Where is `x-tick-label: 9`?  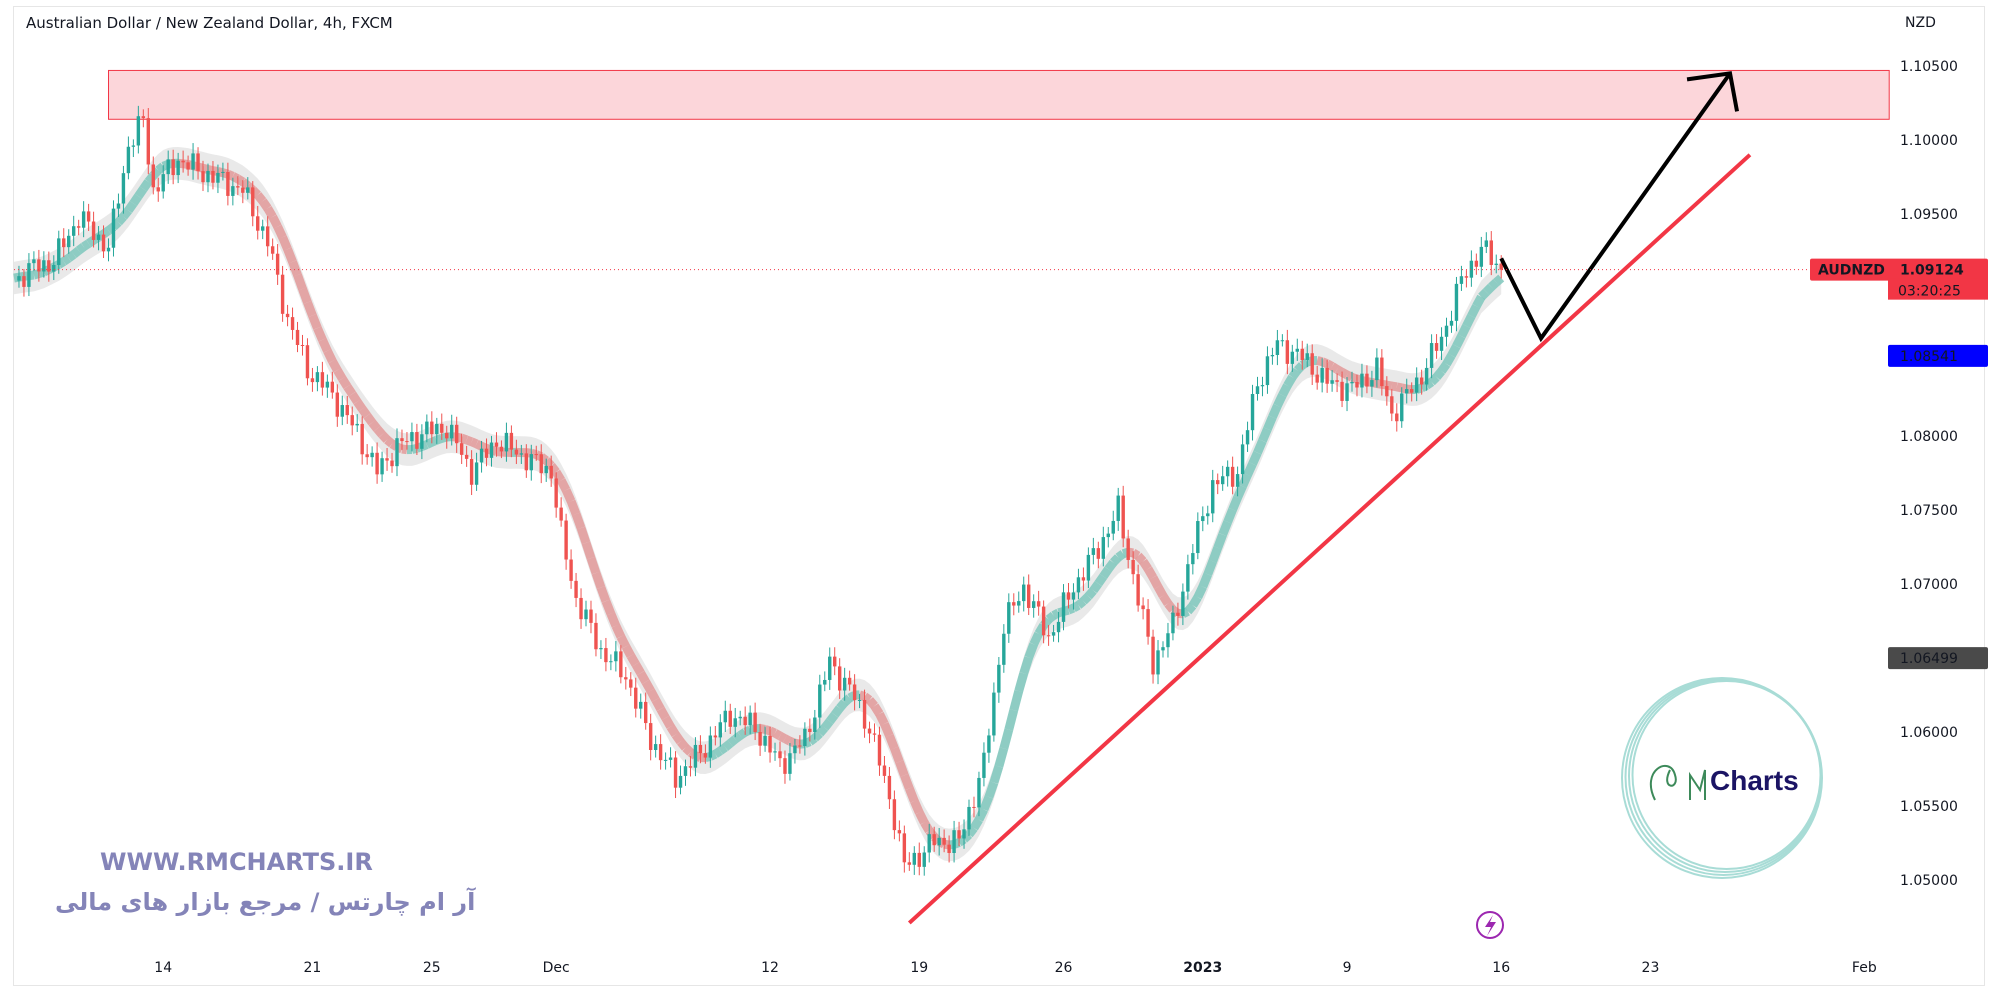 x-tick-label: 9 is located at coordinates (1347, 968).